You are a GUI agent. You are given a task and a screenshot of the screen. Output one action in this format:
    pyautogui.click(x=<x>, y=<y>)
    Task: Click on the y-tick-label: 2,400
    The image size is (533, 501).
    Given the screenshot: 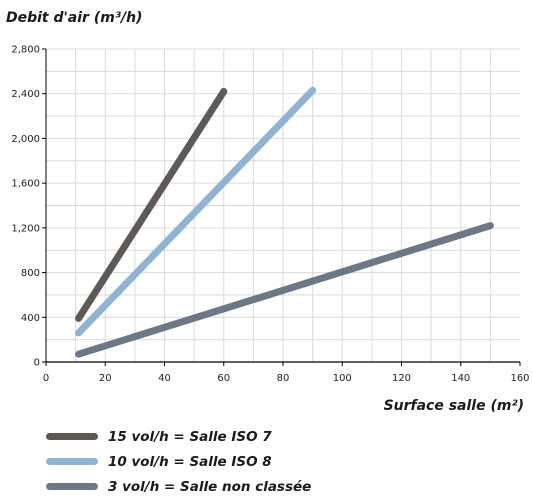 What is the action you would take?
    pyautogui.click(x=25, y=94)
    